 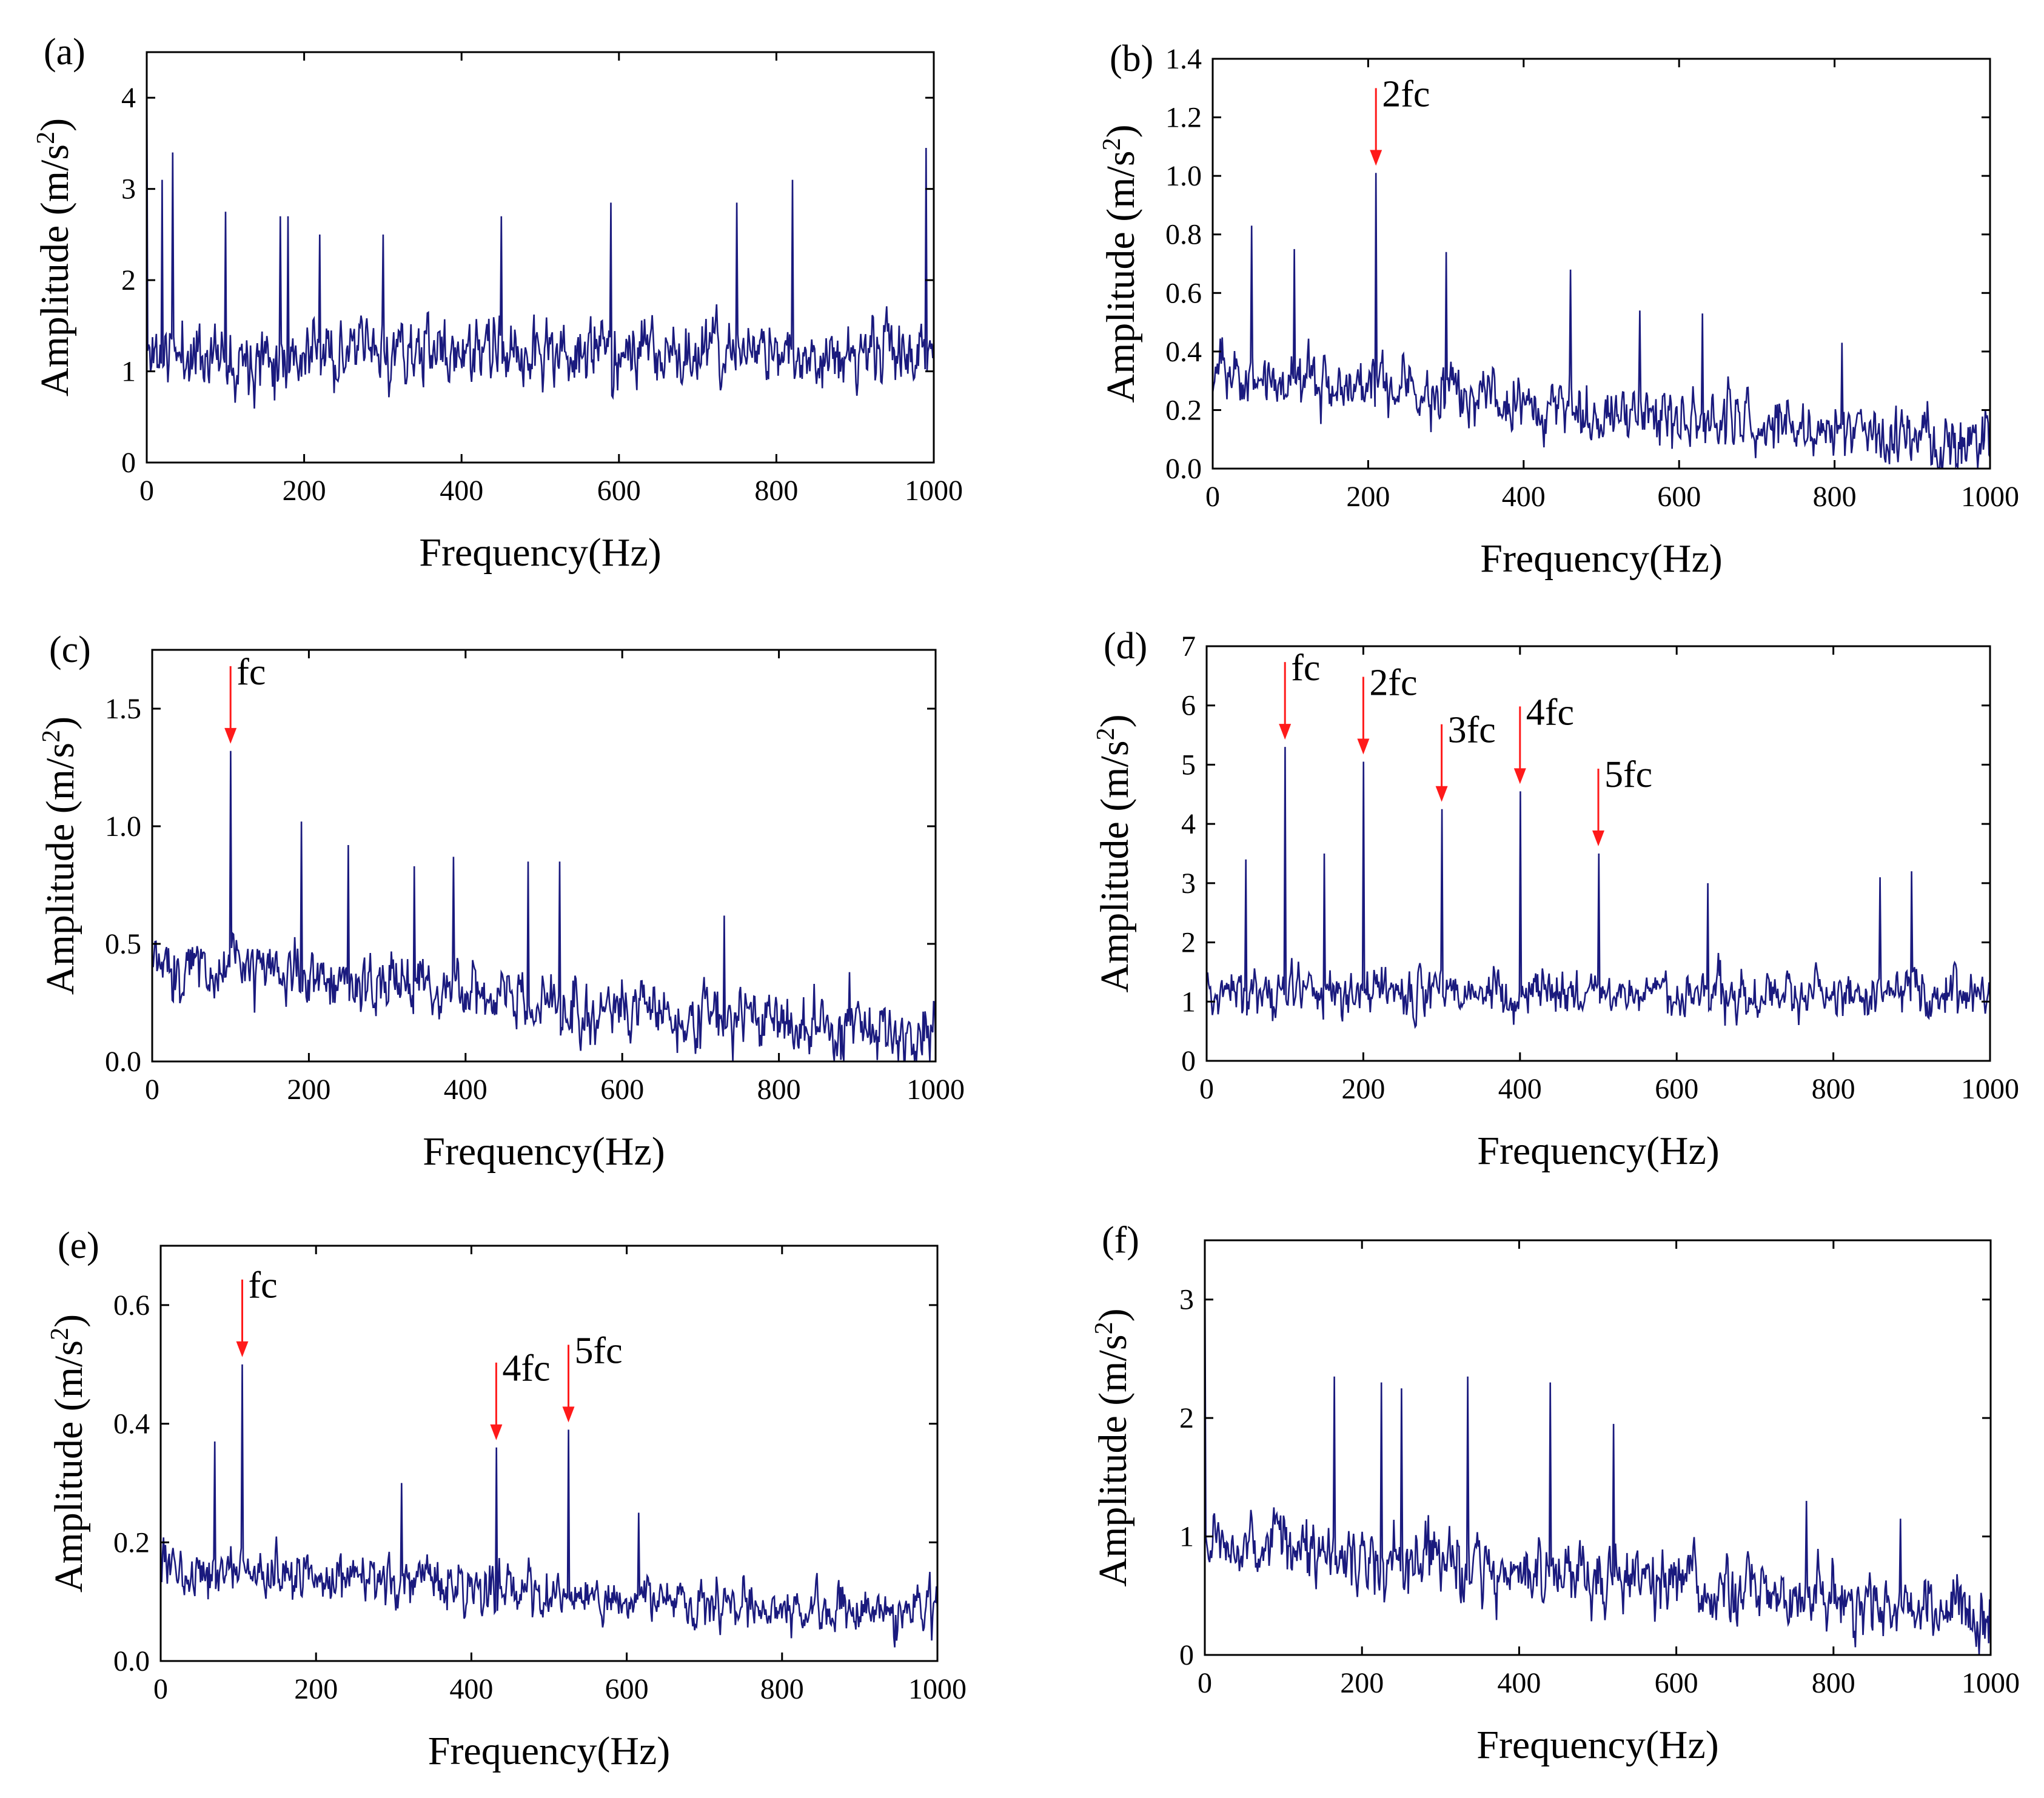 I want to click on panel-label: (e), so click(x=78, y=1246).